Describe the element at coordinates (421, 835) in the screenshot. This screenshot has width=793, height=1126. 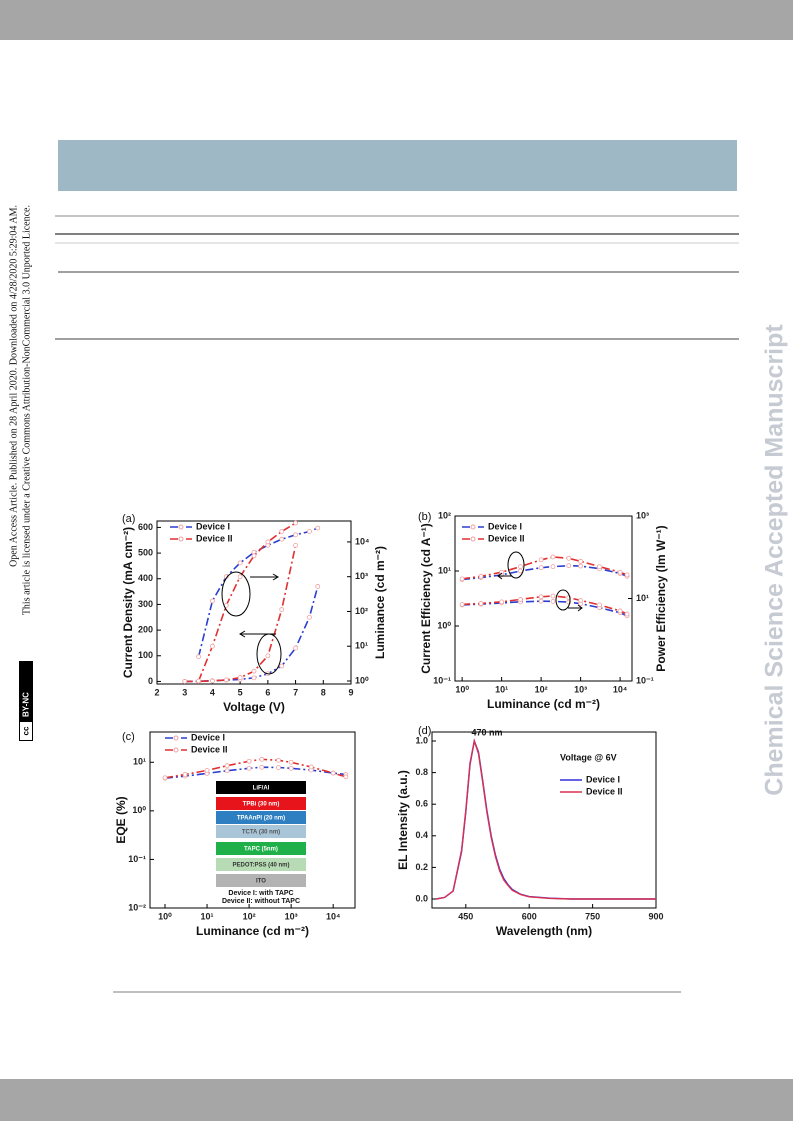
I see `y-tick-label: 0.4` at that location.